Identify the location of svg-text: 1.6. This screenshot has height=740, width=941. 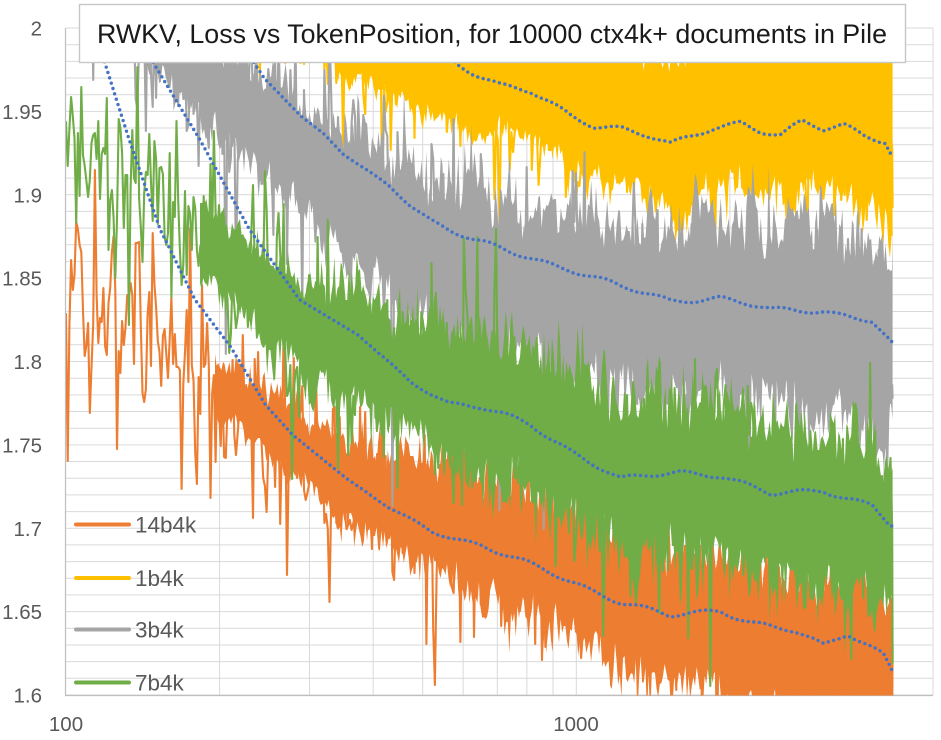
(28, 696).